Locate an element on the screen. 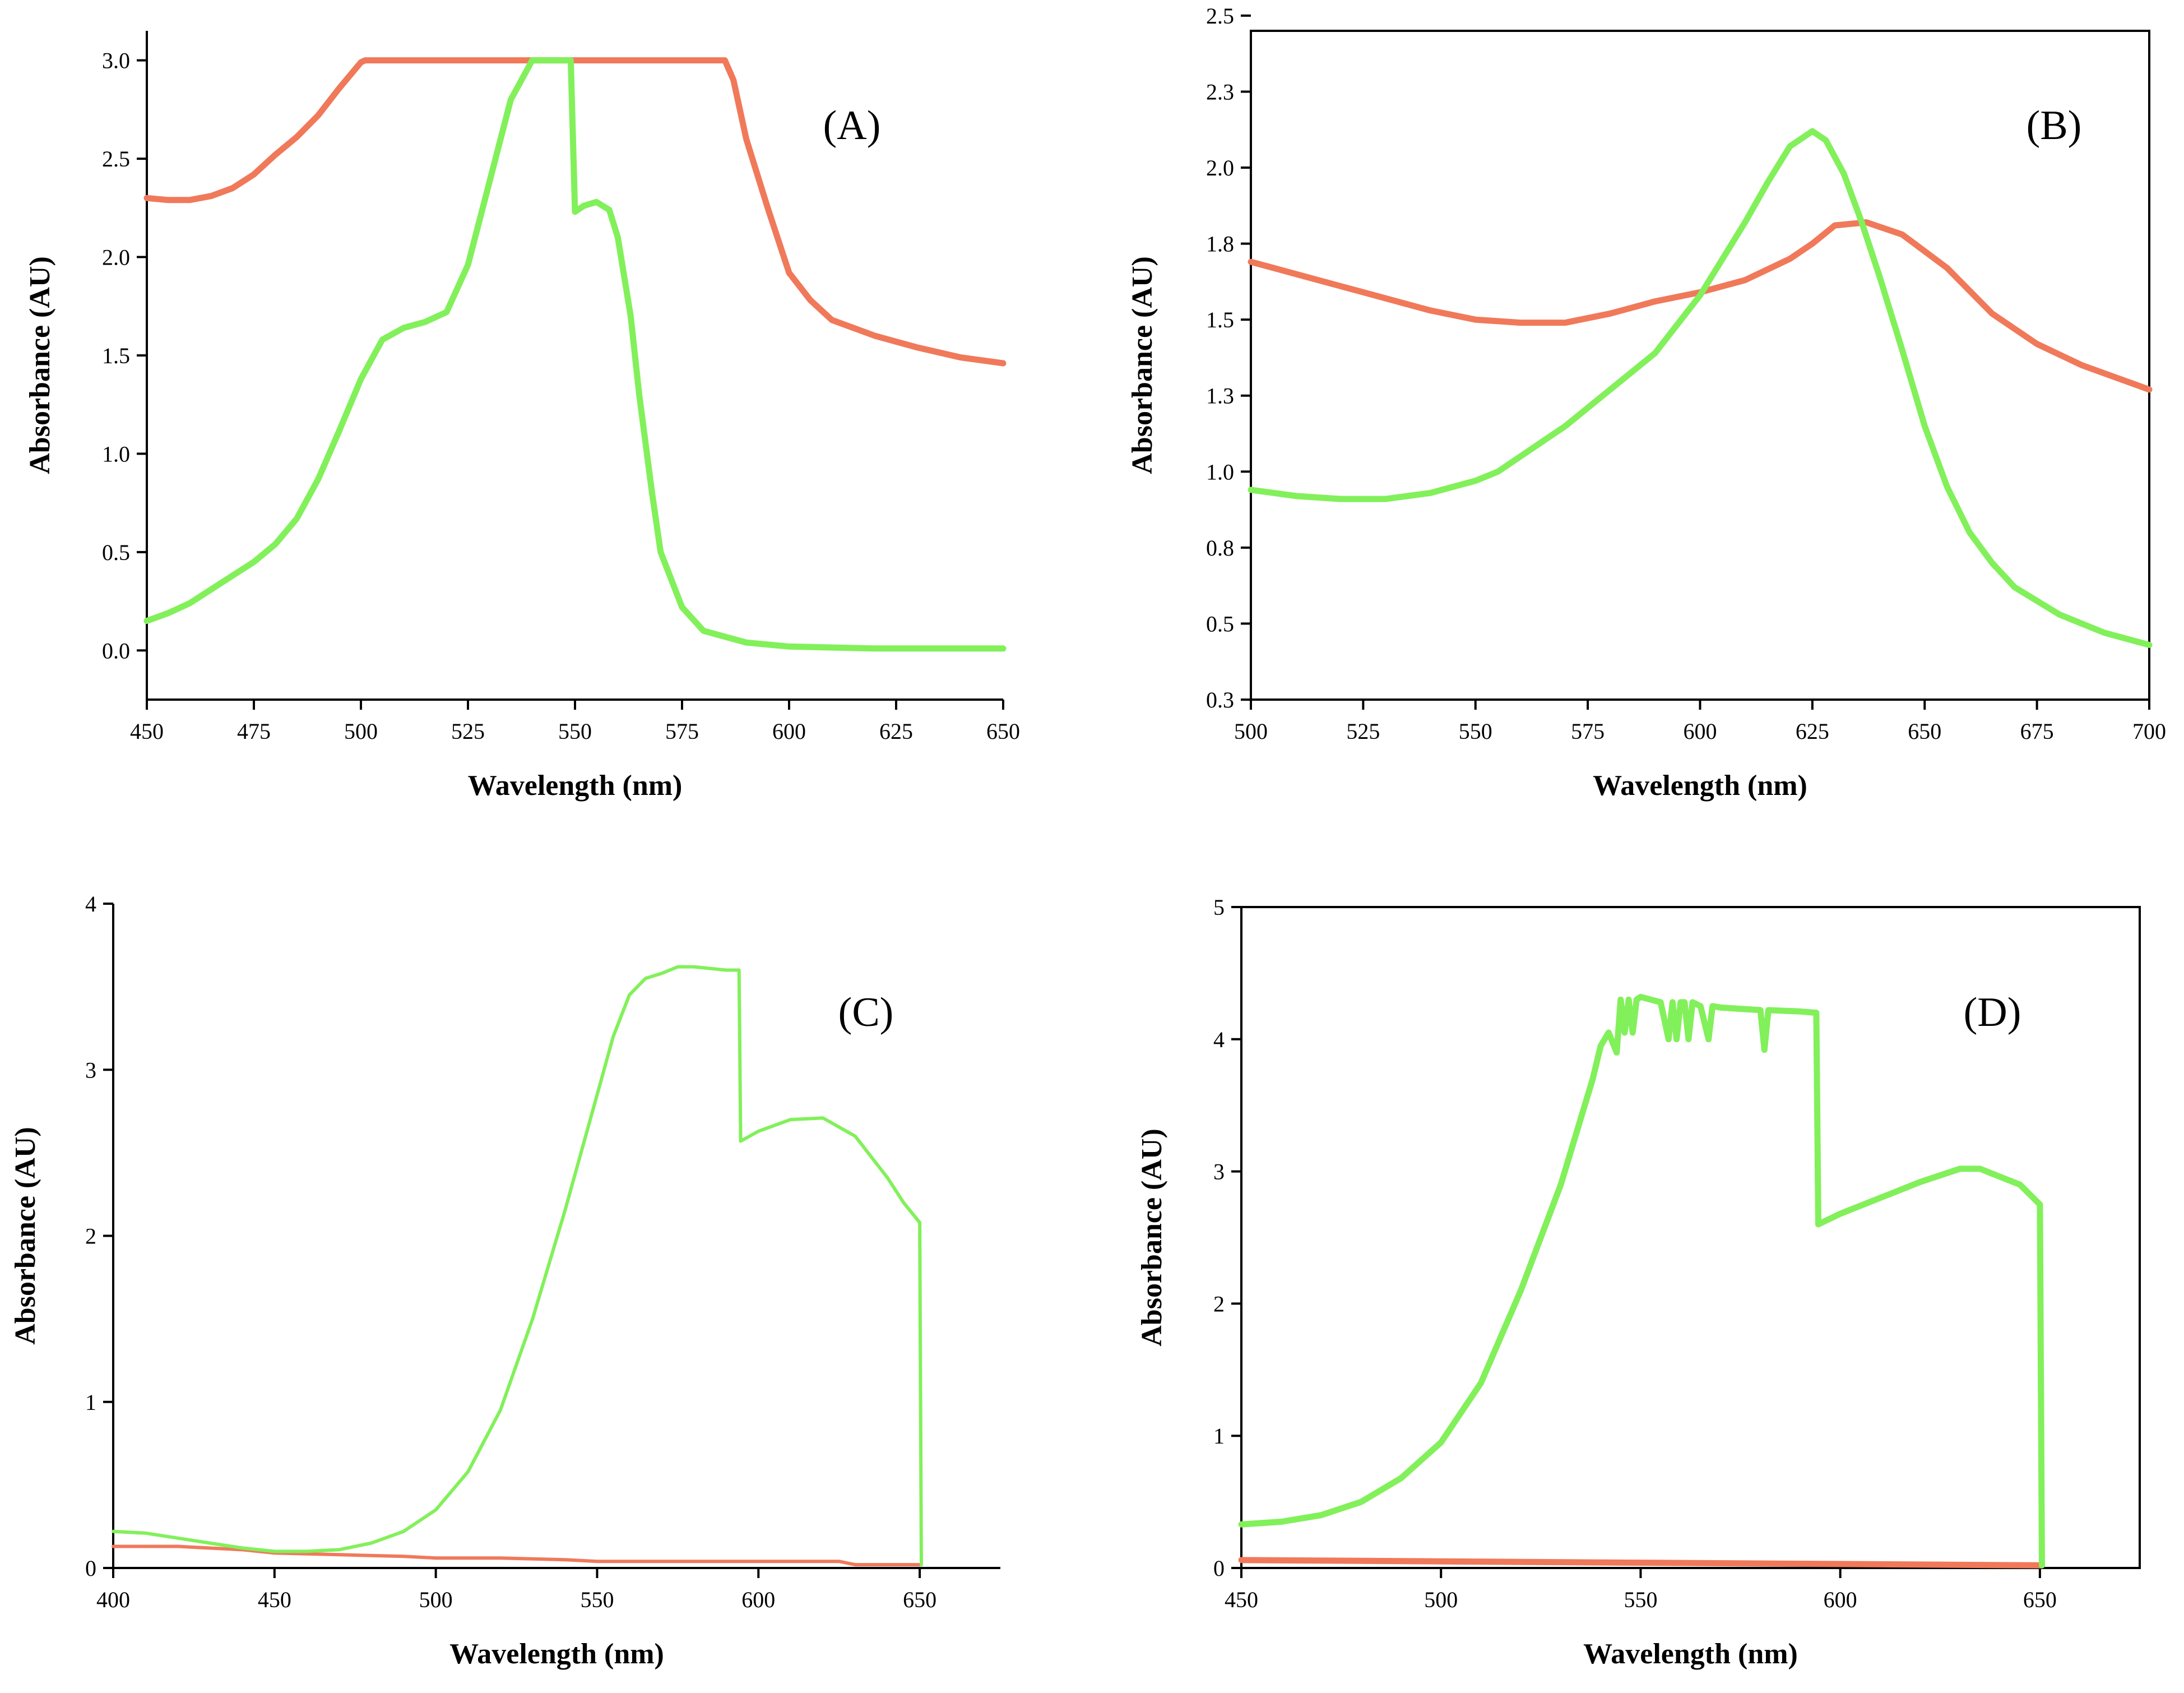 The width and height of the screenshot is (2184, 1693). y-tick-label: 3.0 is located at coordinates (116, 60).